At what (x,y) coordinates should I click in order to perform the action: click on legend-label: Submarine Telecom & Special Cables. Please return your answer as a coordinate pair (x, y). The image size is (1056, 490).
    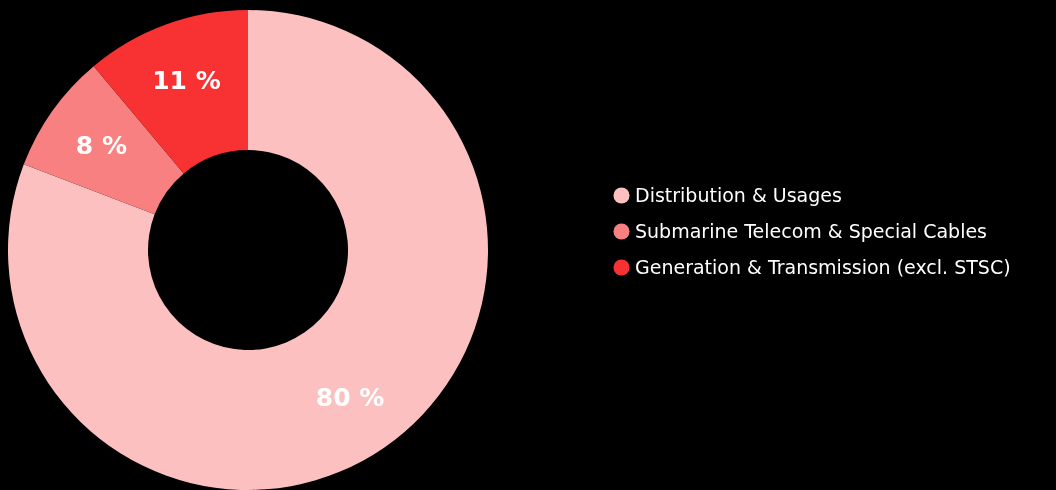
    Looking at the image, I should click on (811, 230).